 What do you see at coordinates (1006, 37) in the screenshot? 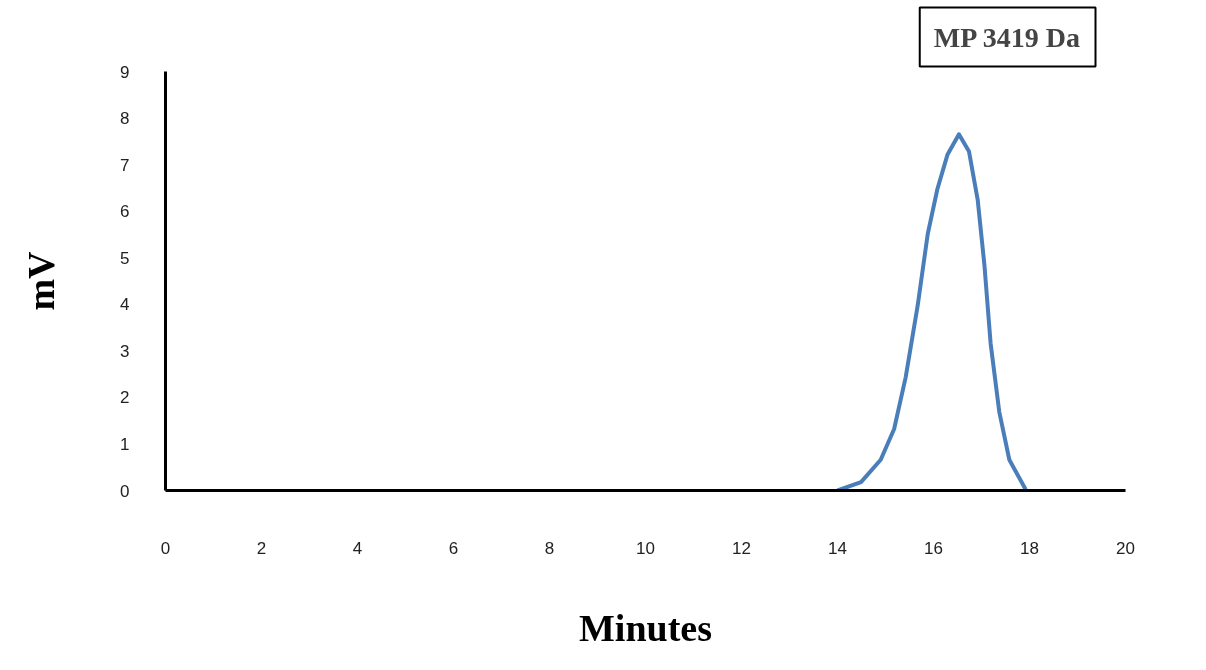
I see `text: MP 3419 Da` at bounding box center [1006, 37].